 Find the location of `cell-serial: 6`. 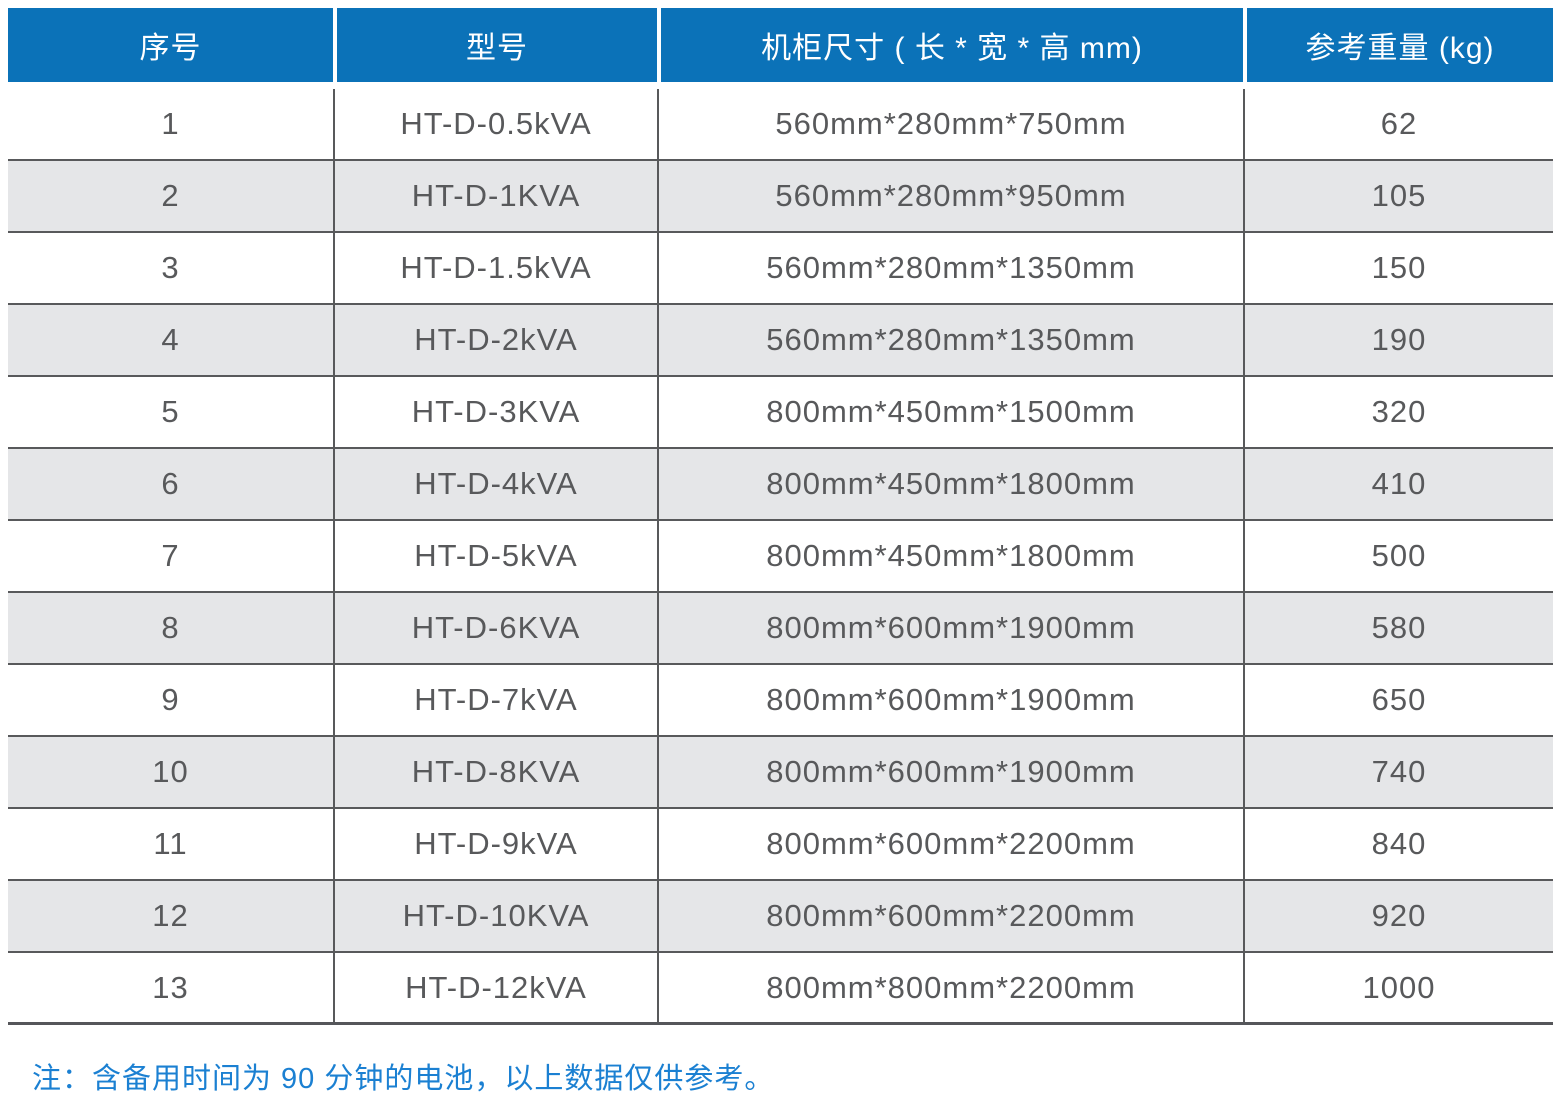

cell-serial: 6 is located at coordinates (170, 483).